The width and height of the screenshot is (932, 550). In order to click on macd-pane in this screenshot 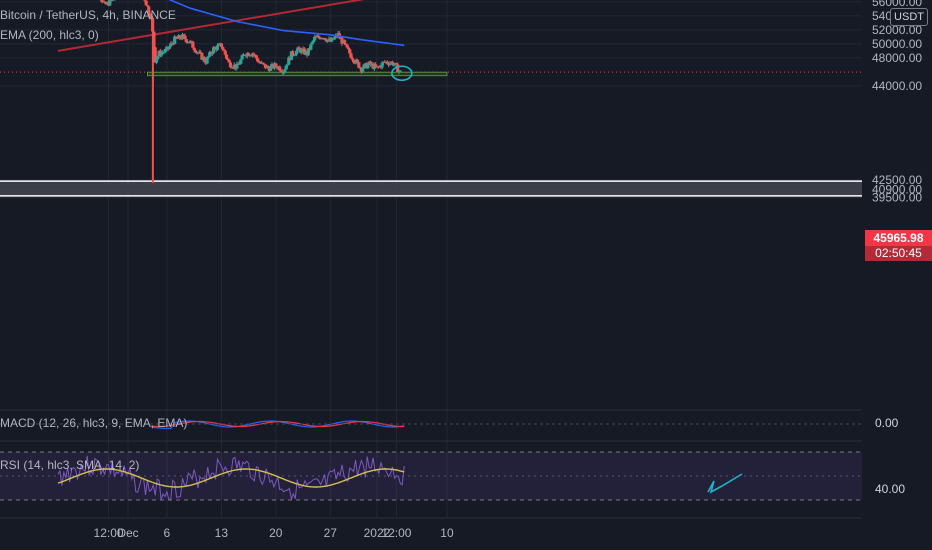, I will do `click(431, 419)`.